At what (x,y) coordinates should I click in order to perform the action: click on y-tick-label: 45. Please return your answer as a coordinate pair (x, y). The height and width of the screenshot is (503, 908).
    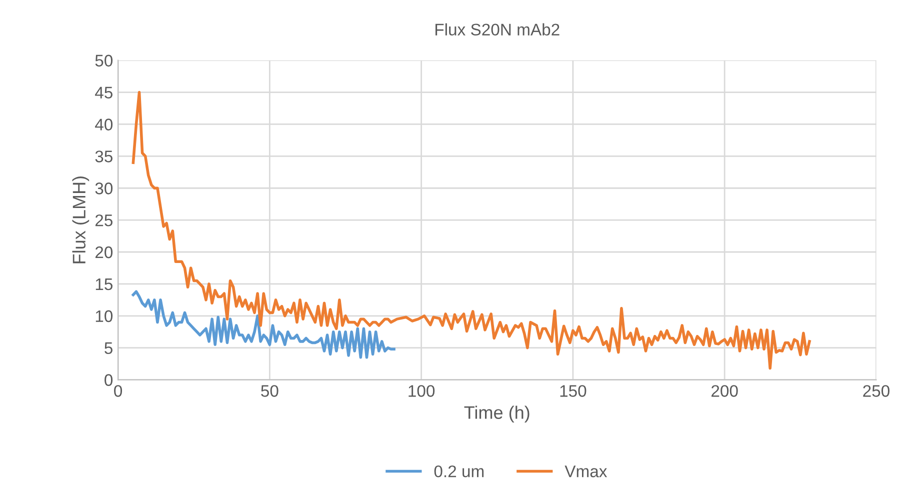
    Looking at the image, I should click on (103, 92).